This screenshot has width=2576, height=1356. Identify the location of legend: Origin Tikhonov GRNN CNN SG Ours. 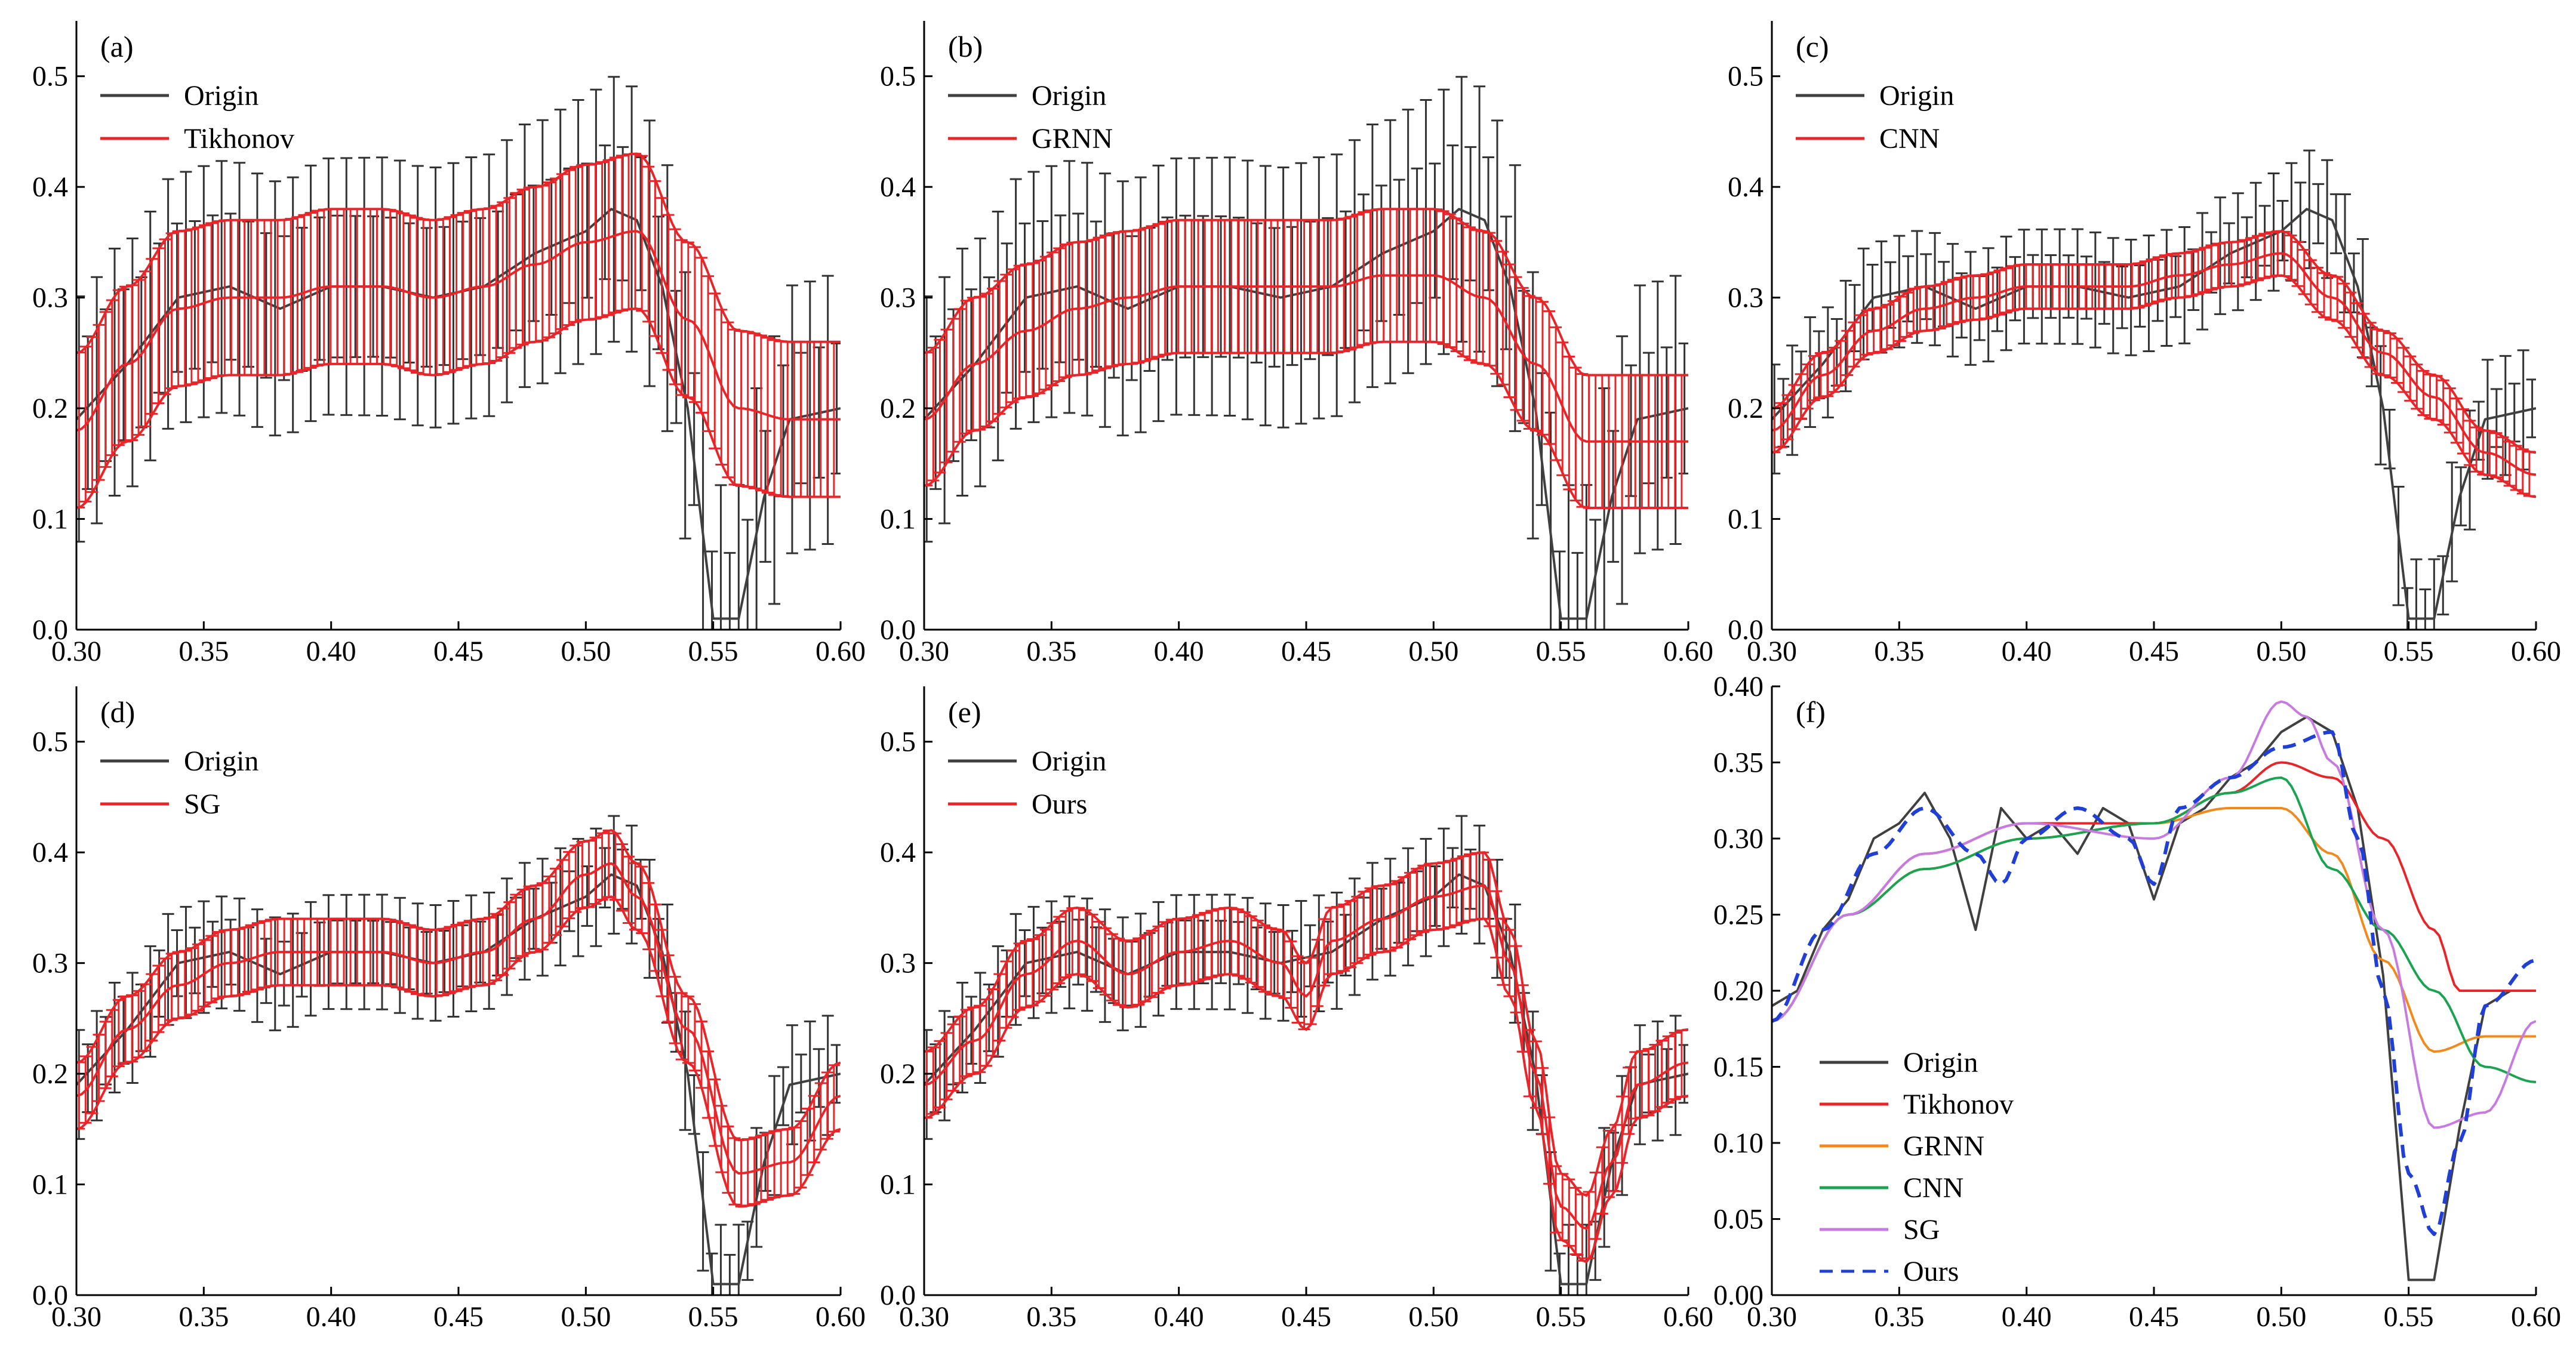
(1917, 1167).